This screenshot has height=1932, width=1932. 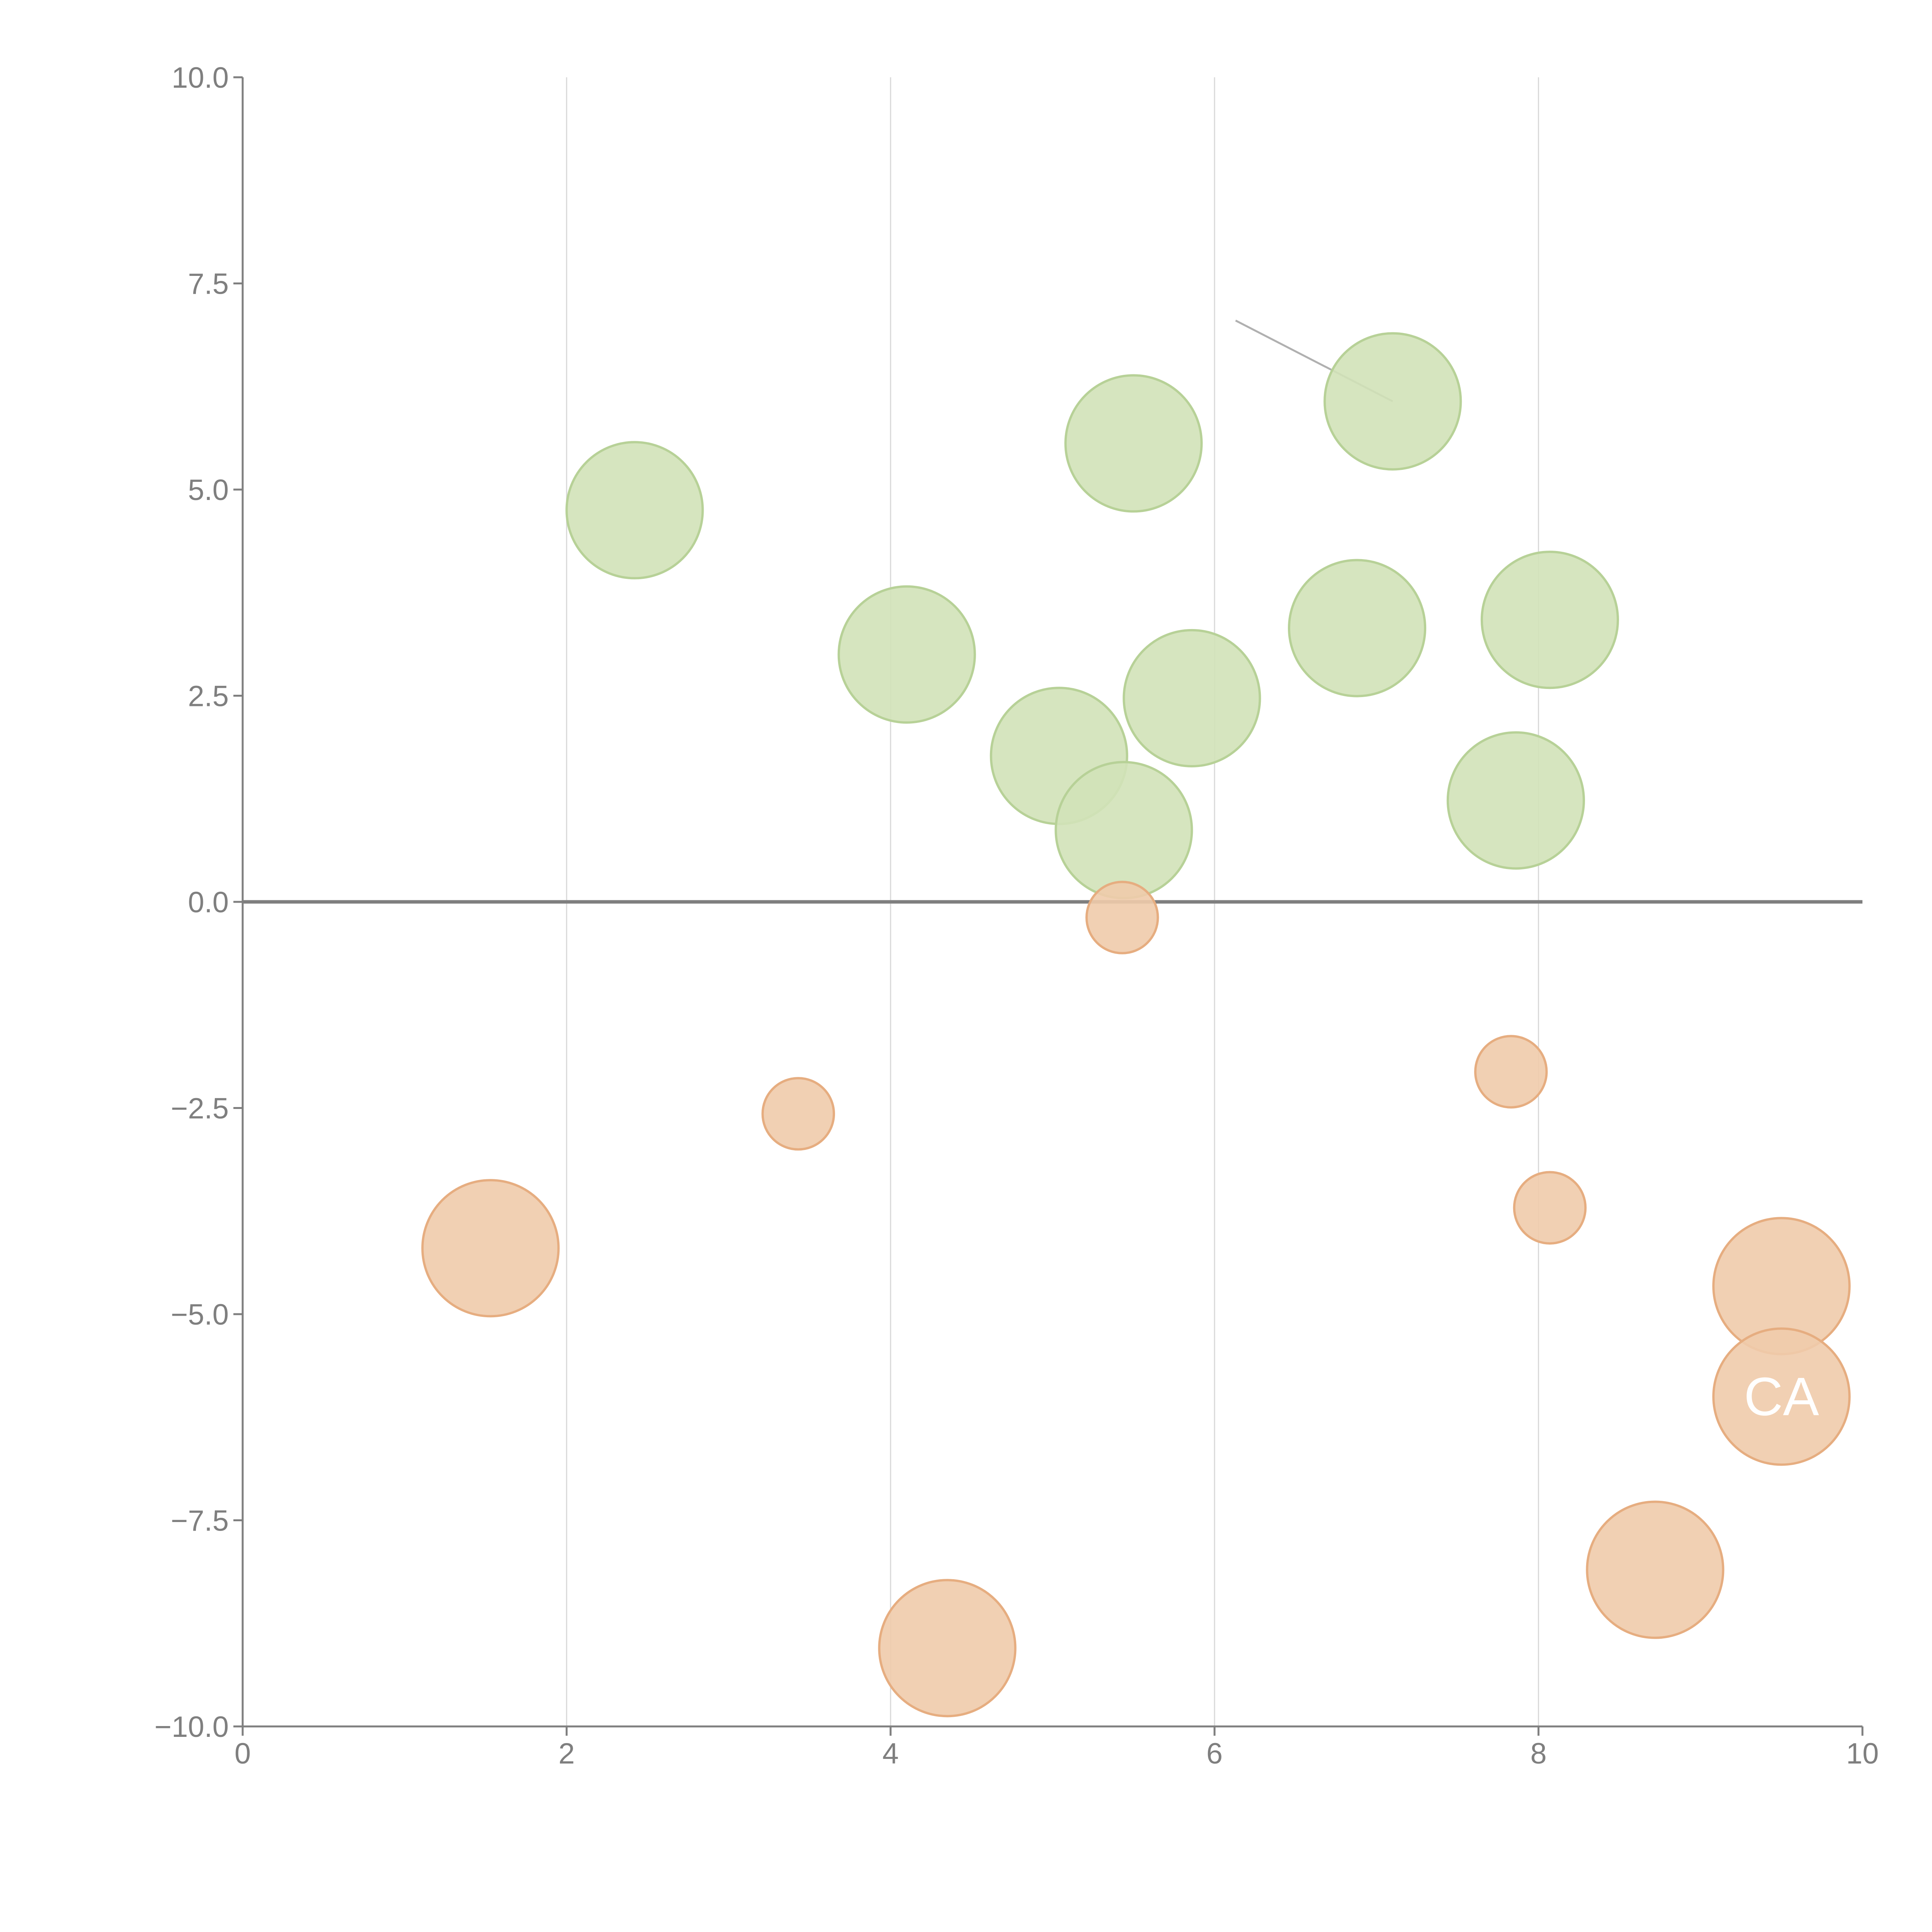 I want to click on y-tick-label: −10.0, so click(x=192, y=1727).